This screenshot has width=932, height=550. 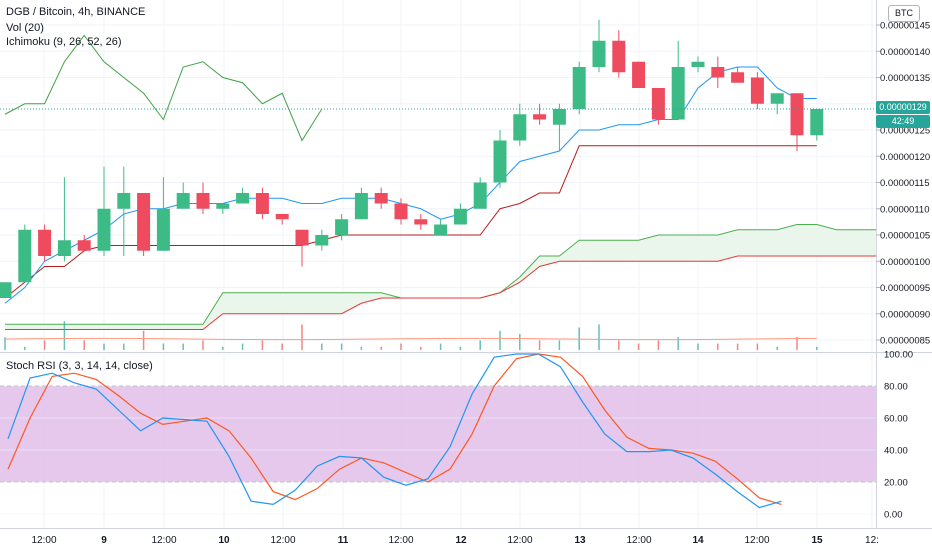 I want to click on symbol-title: DGB / Bitcoin, 4h, BINANCE, so click(x=76, y=12).